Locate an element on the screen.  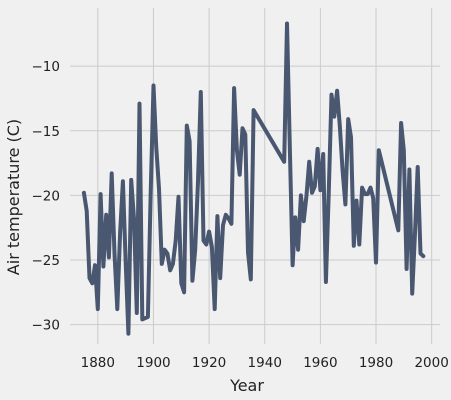
x-axis-title: Year is located at coordinates (246, 385).